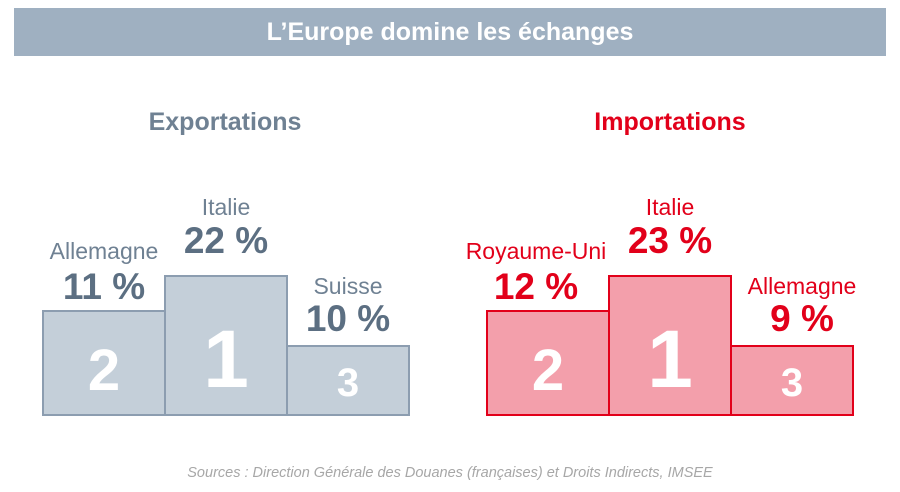 The image size is (900, 492). I want to click on exports-podium-first: 1, so click(226, 345).